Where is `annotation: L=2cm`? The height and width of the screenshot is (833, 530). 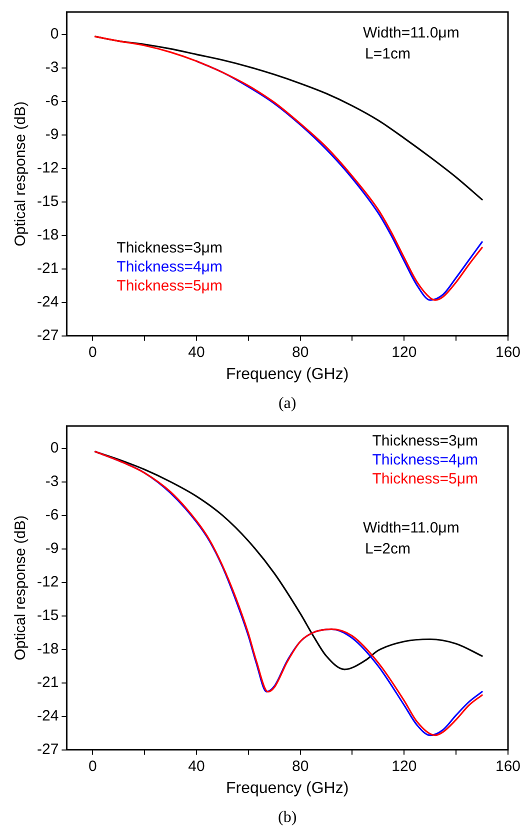
annotation: L=2cm is located at coordinates (387, 549).